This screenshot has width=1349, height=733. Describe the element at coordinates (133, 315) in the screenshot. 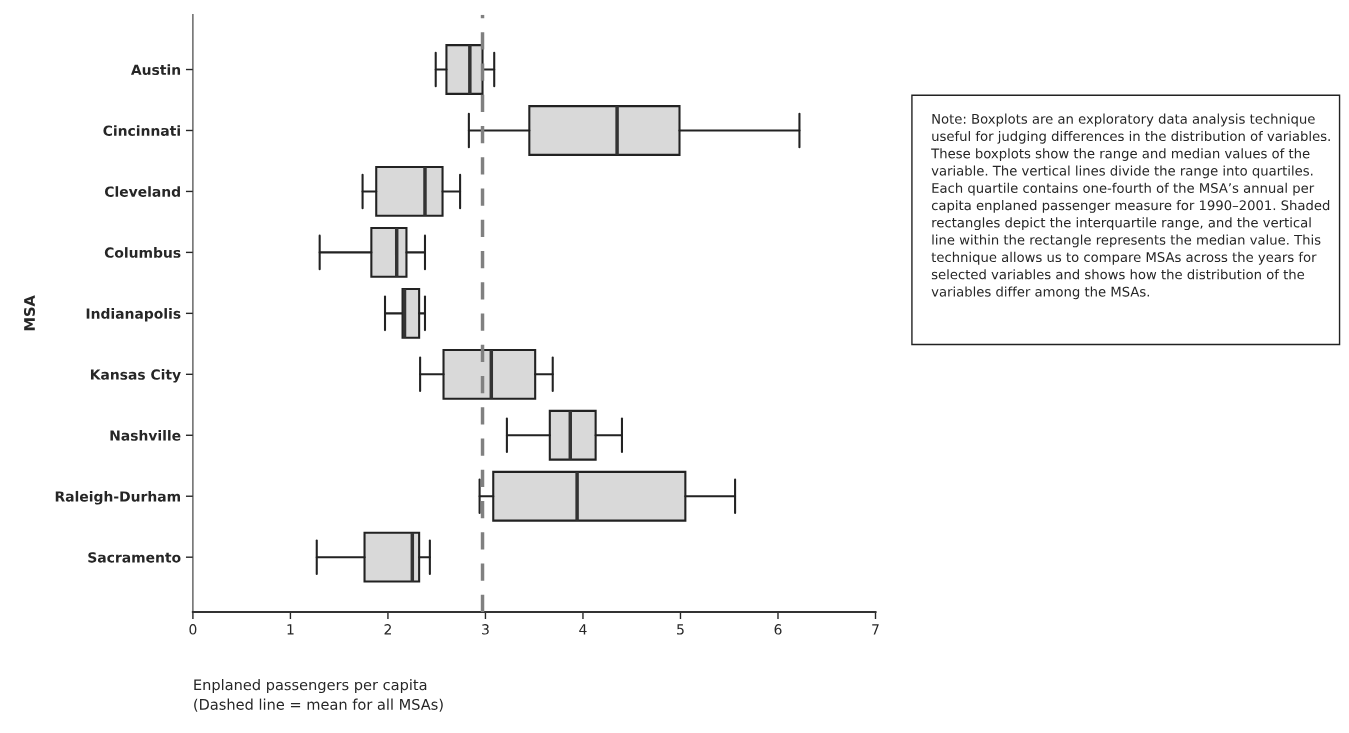

I see `y-tick-label: Indianapolis` at that location.